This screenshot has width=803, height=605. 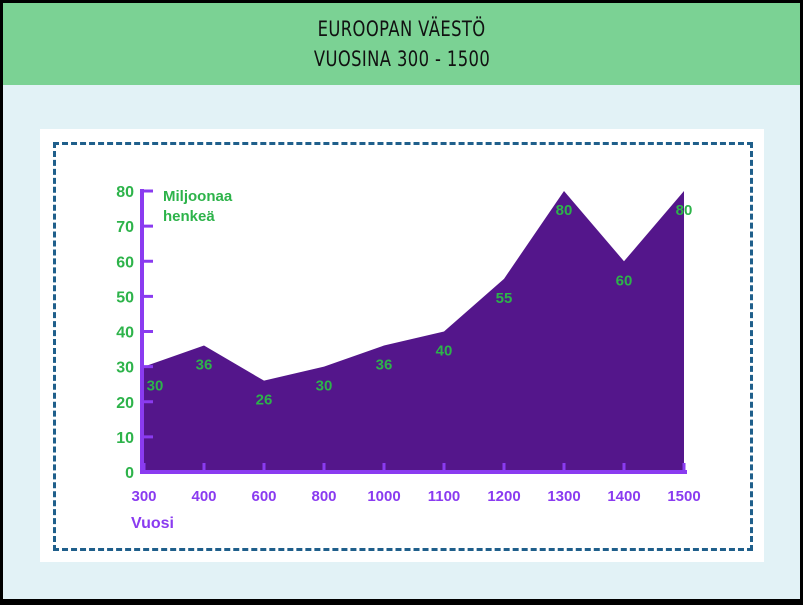 I want to click on data-label: 40, so click(x=444, y=351).